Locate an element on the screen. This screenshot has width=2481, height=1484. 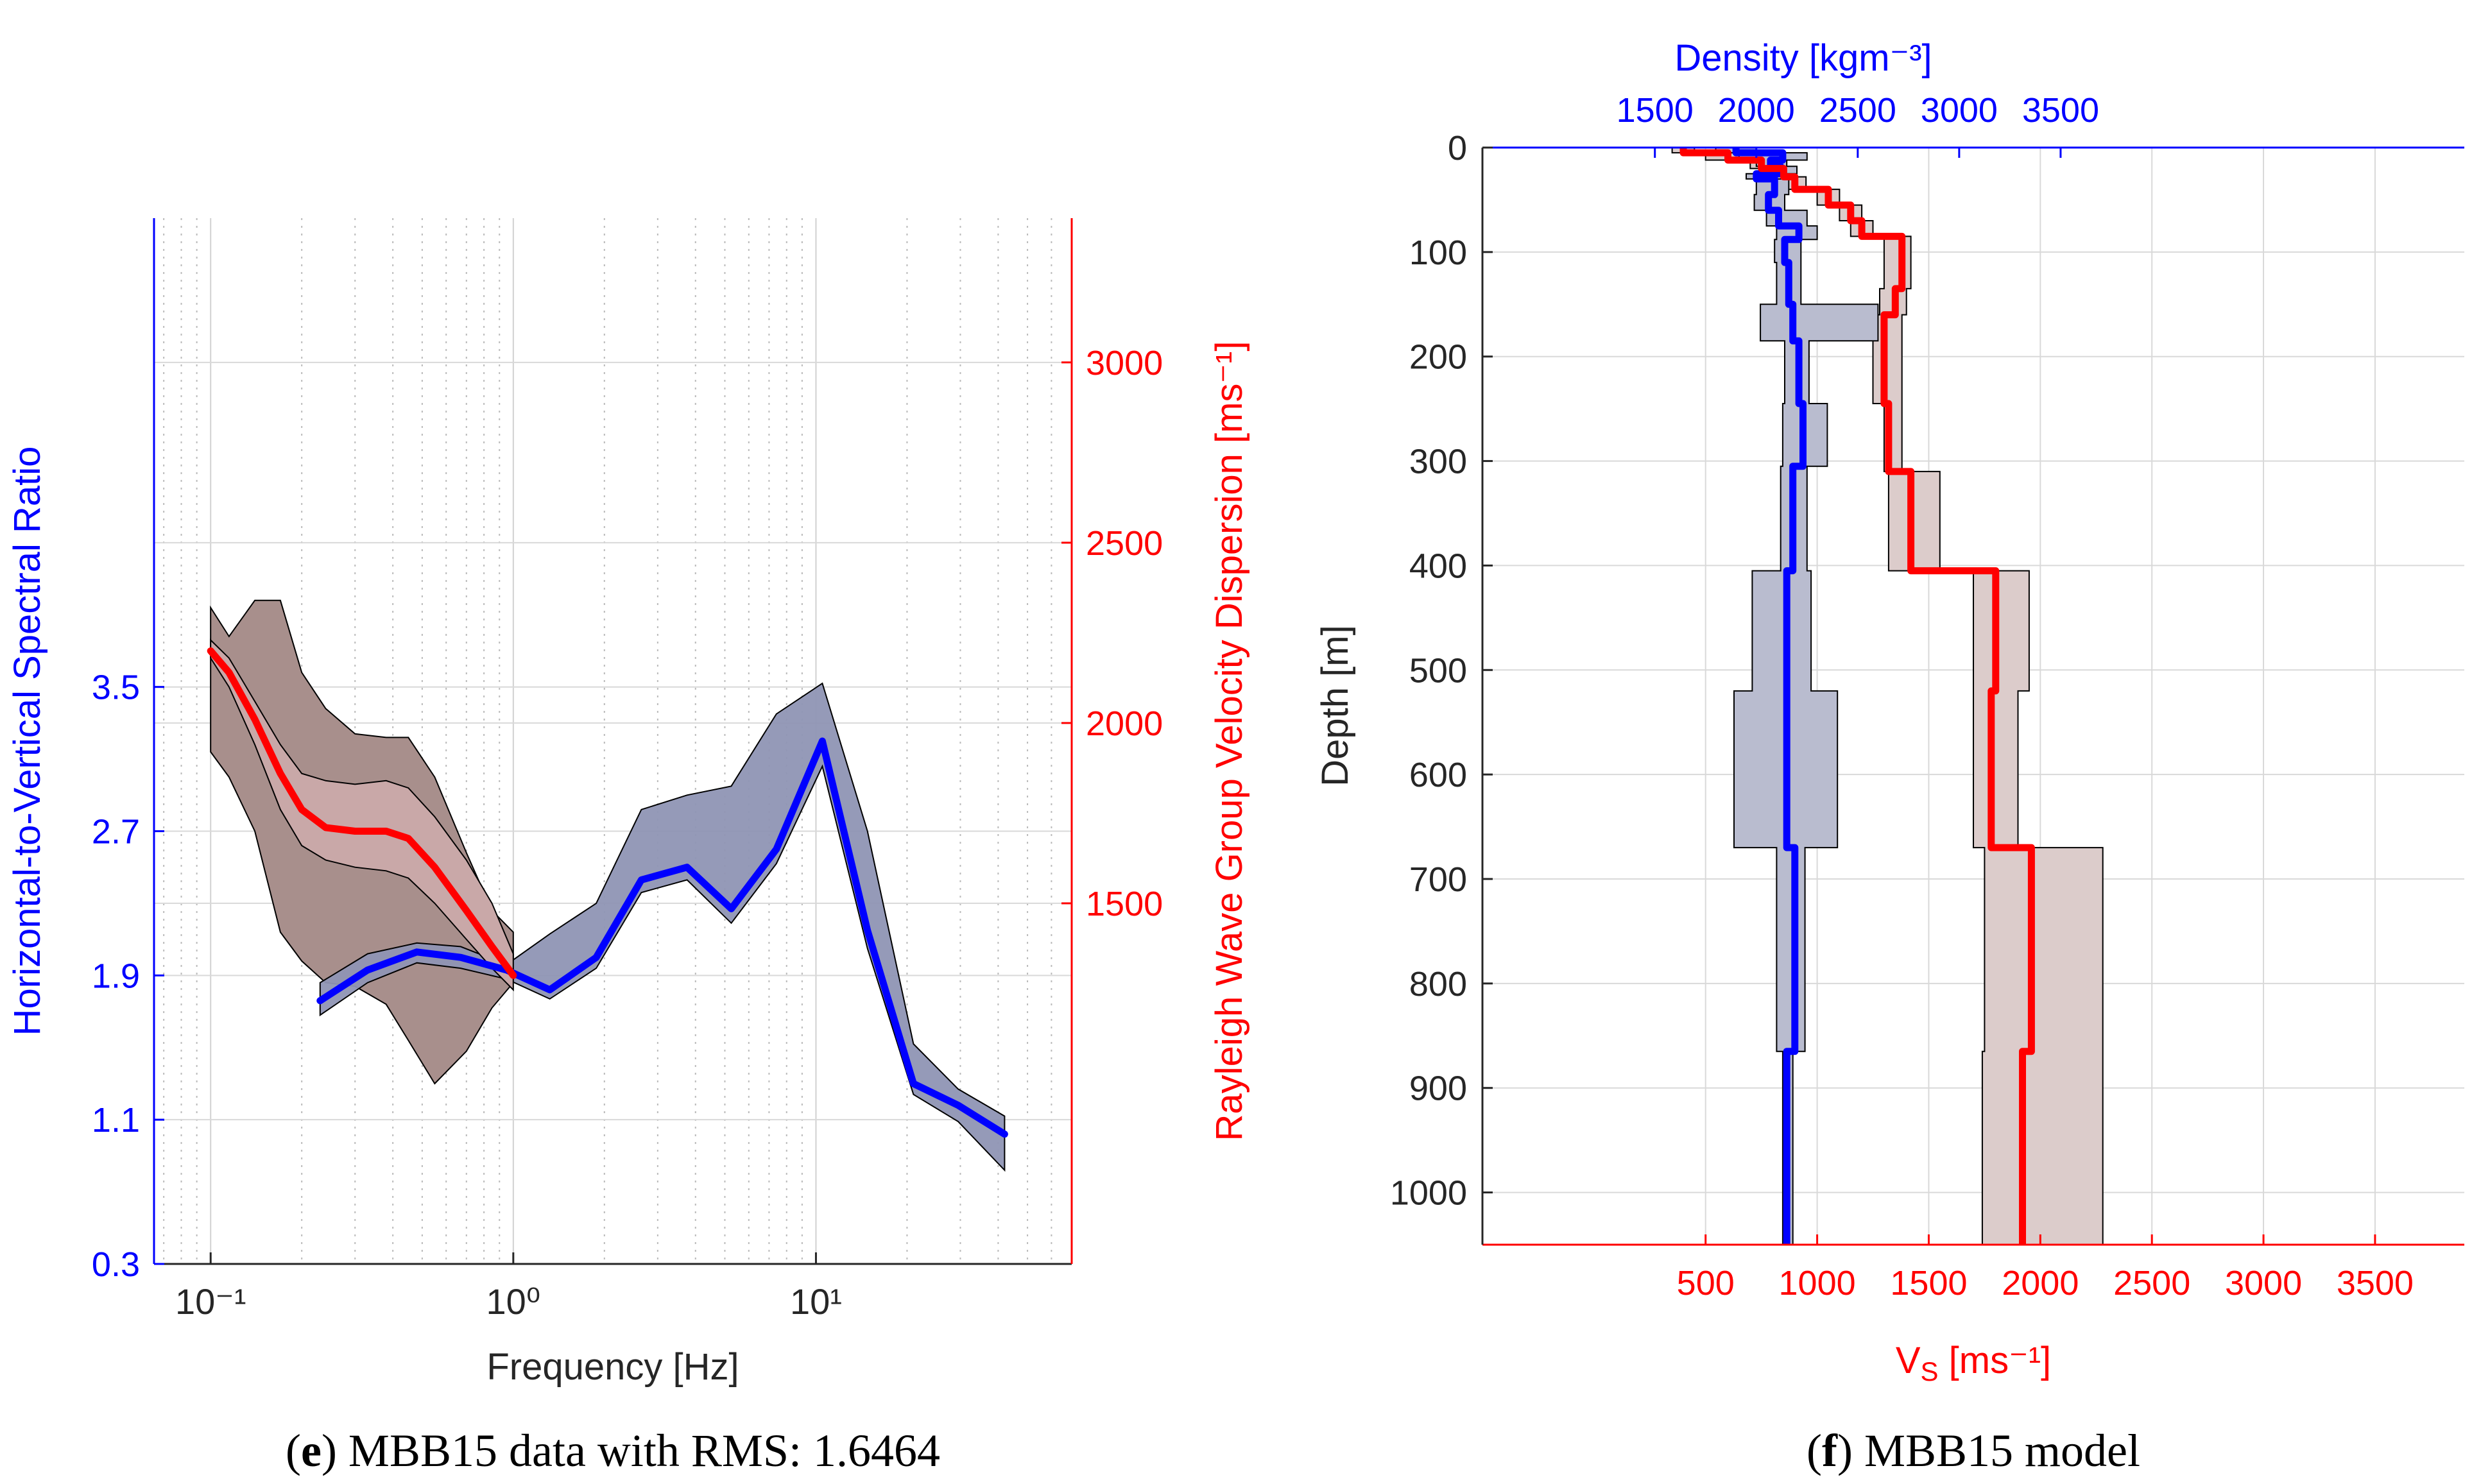
panel-e-left-tick-label: 2.7 is located at coordinates (116, 832).